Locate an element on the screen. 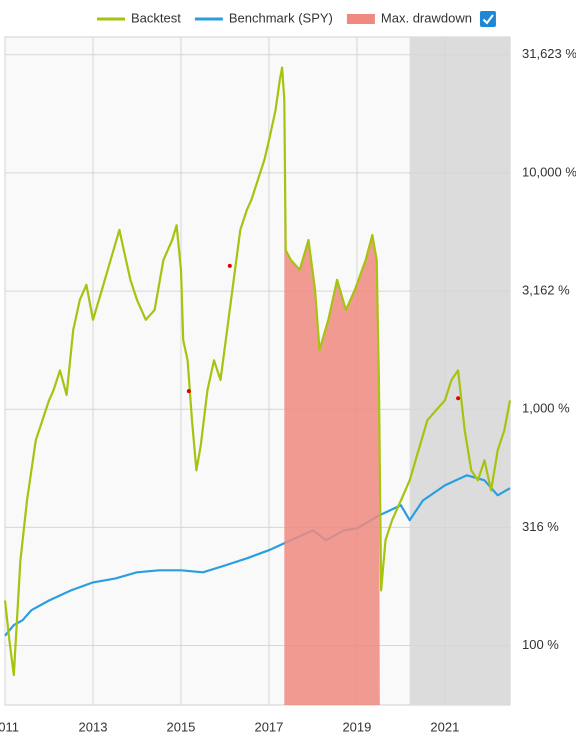 This screenshot has width=576, height=743. y-tick-label: 31,623 % is located at coordinates (549, 53).